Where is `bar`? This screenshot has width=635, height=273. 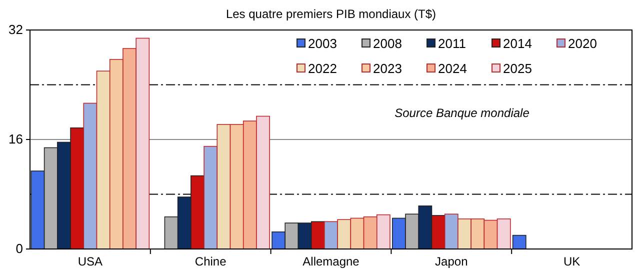 bar is located at coordinates (519, 242).